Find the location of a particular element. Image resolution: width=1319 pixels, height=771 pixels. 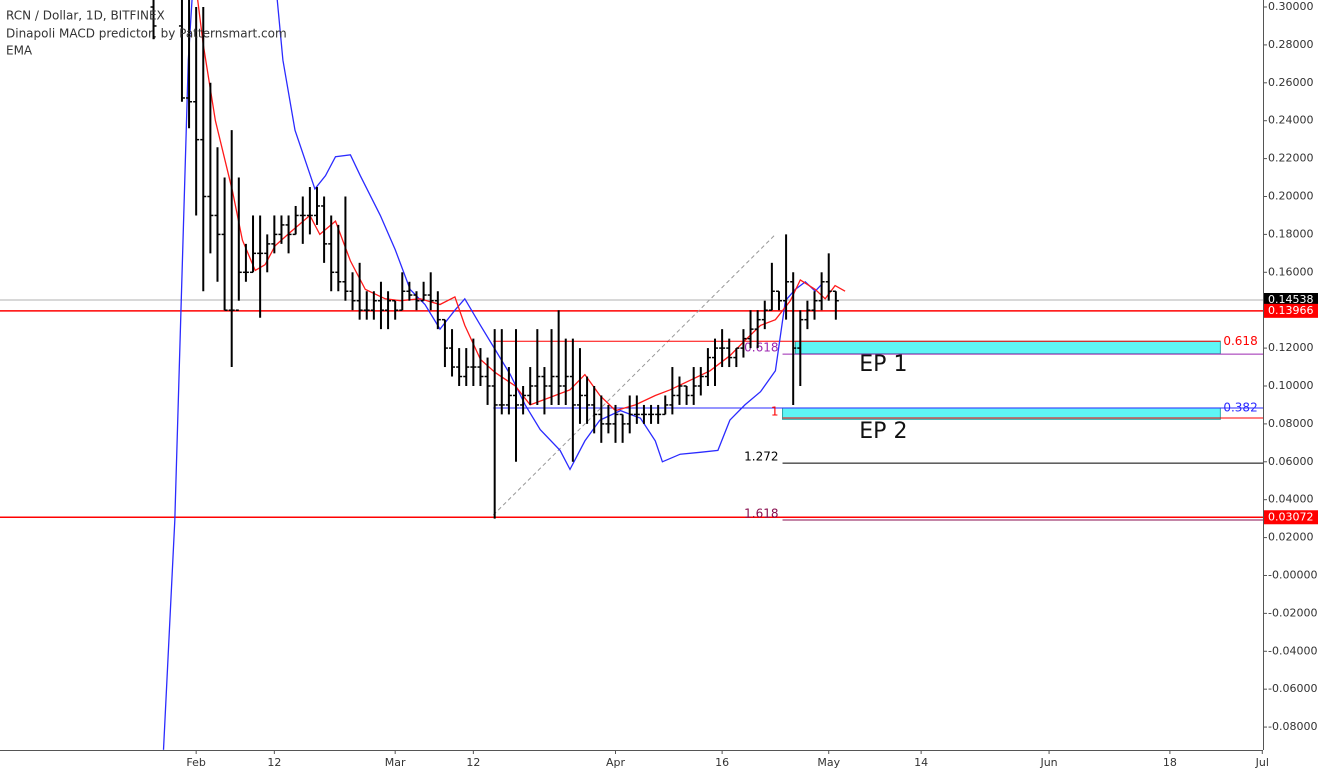

y-tick-label: -0.00000 is located at coordinates (1292, 574).